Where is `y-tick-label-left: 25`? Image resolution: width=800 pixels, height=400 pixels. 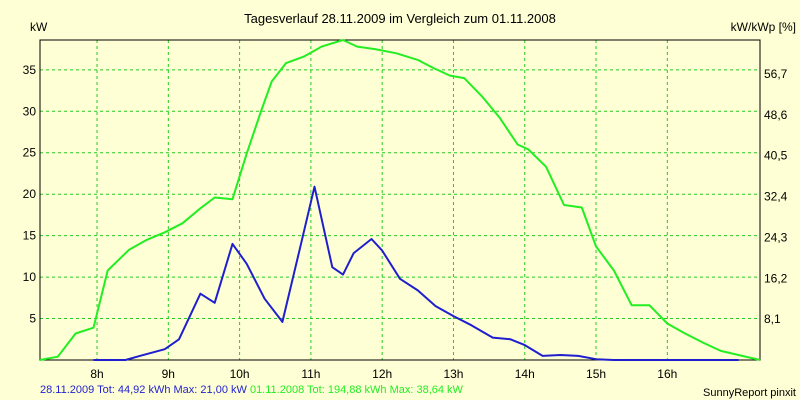 y-tick-label-left: 25 is located at coordinates (30, 153).